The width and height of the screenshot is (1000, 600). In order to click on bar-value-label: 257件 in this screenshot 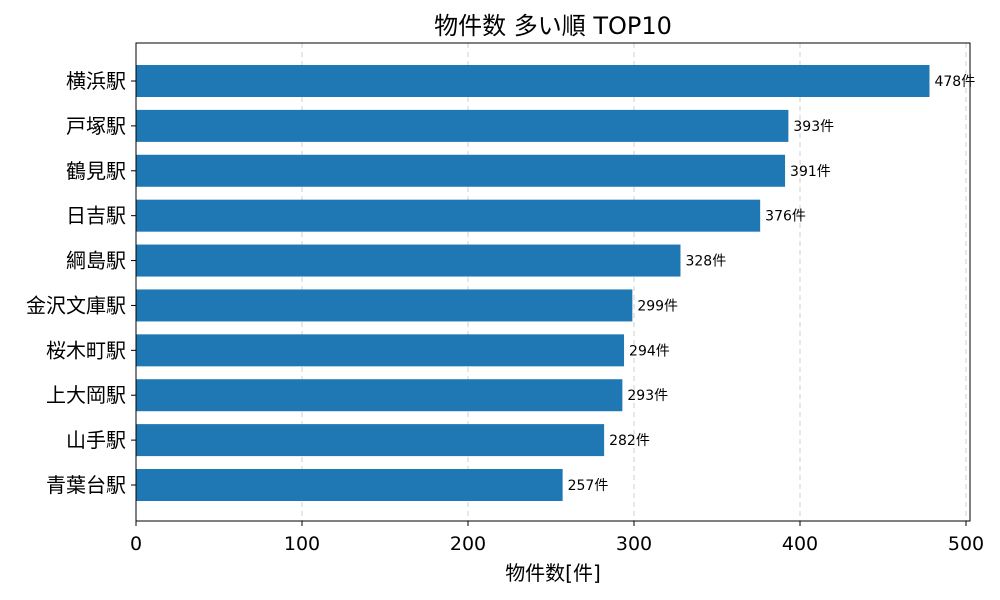, I will do `click(588, 486)`.